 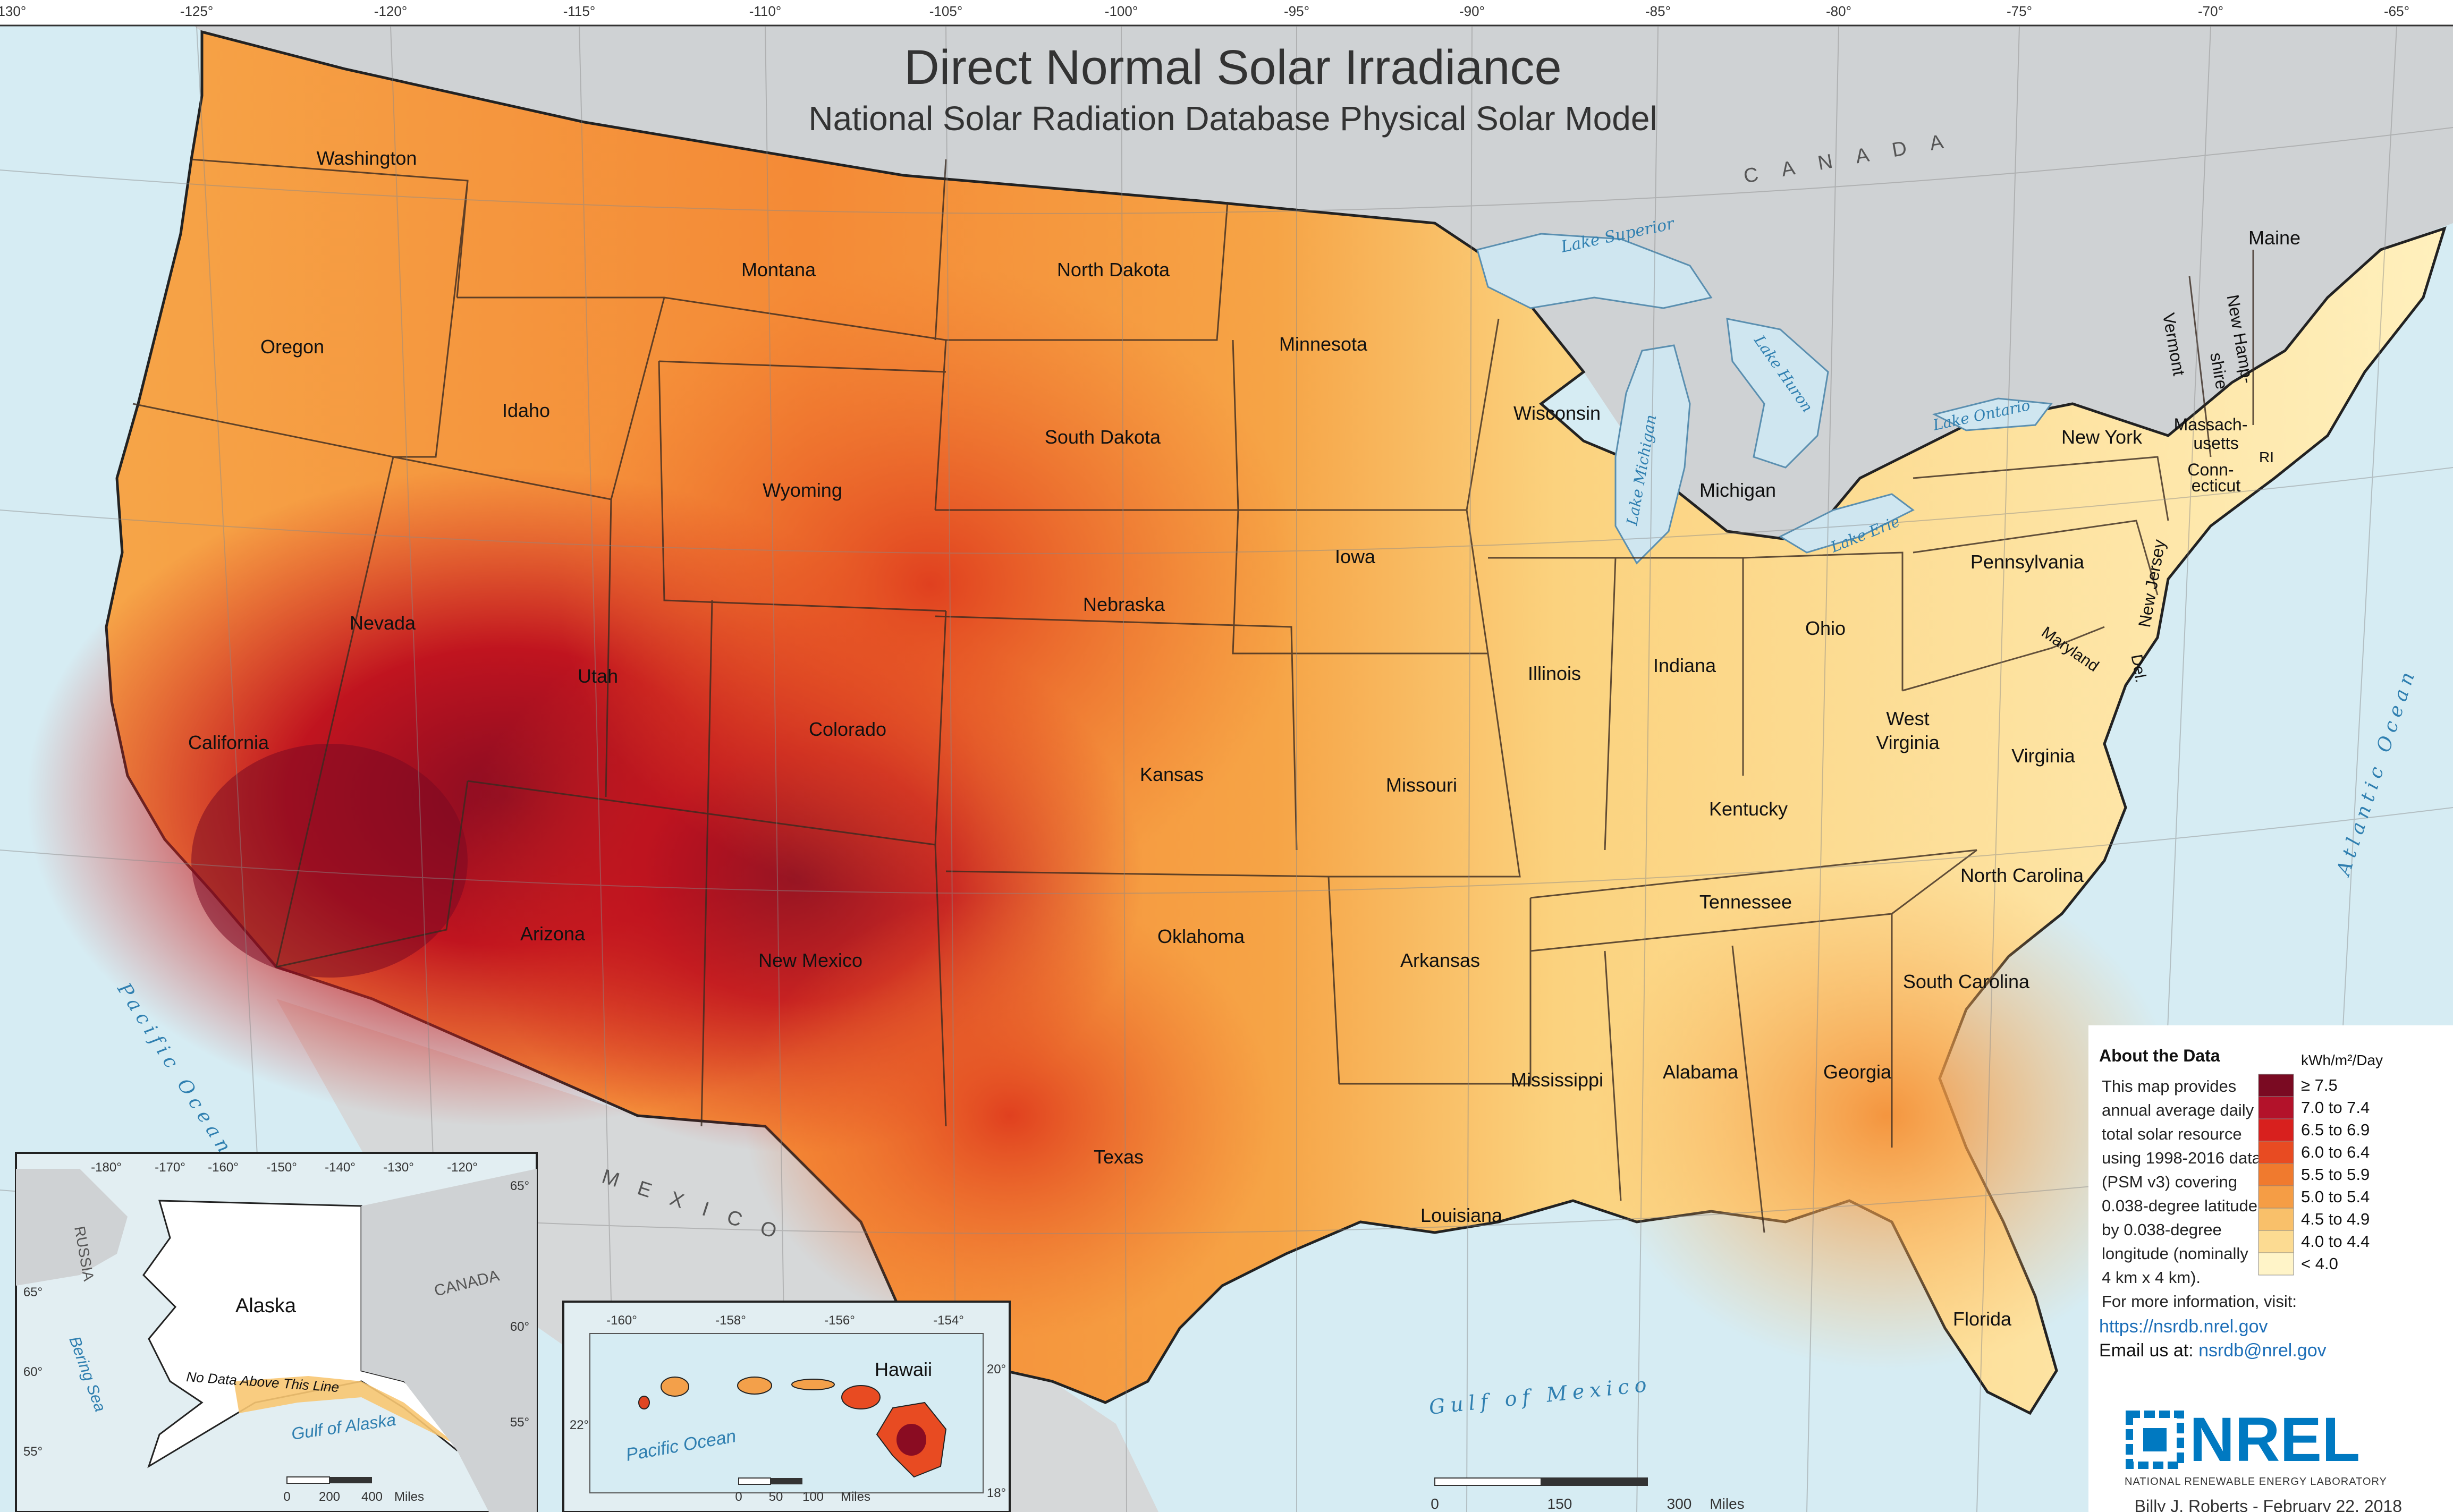 What do you see at coordinates (526, 410) in the screenshot?
I see `state-label-idaho: Idaho` at bounding box center [526, 410].